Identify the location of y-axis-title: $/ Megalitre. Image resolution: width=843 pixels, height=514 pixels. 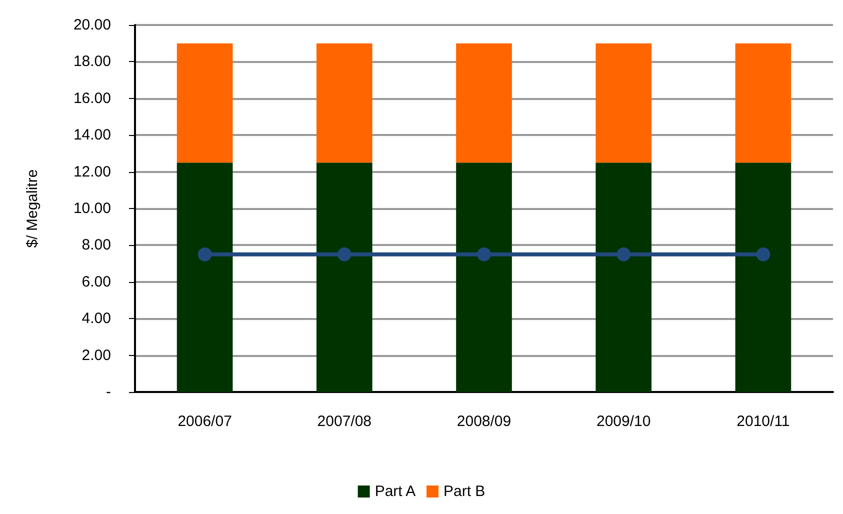
(32, 208).